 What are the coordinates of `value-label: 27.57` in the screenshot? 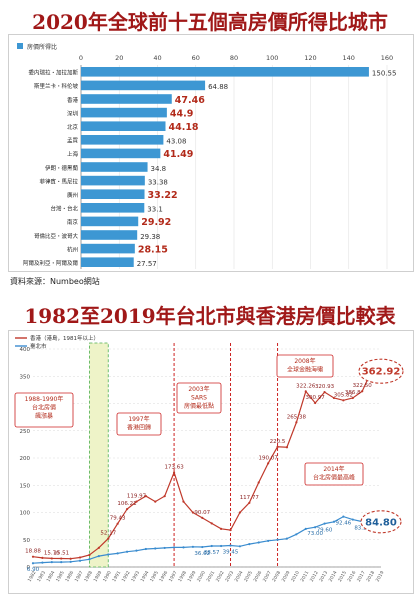 It's located at (147, 264).